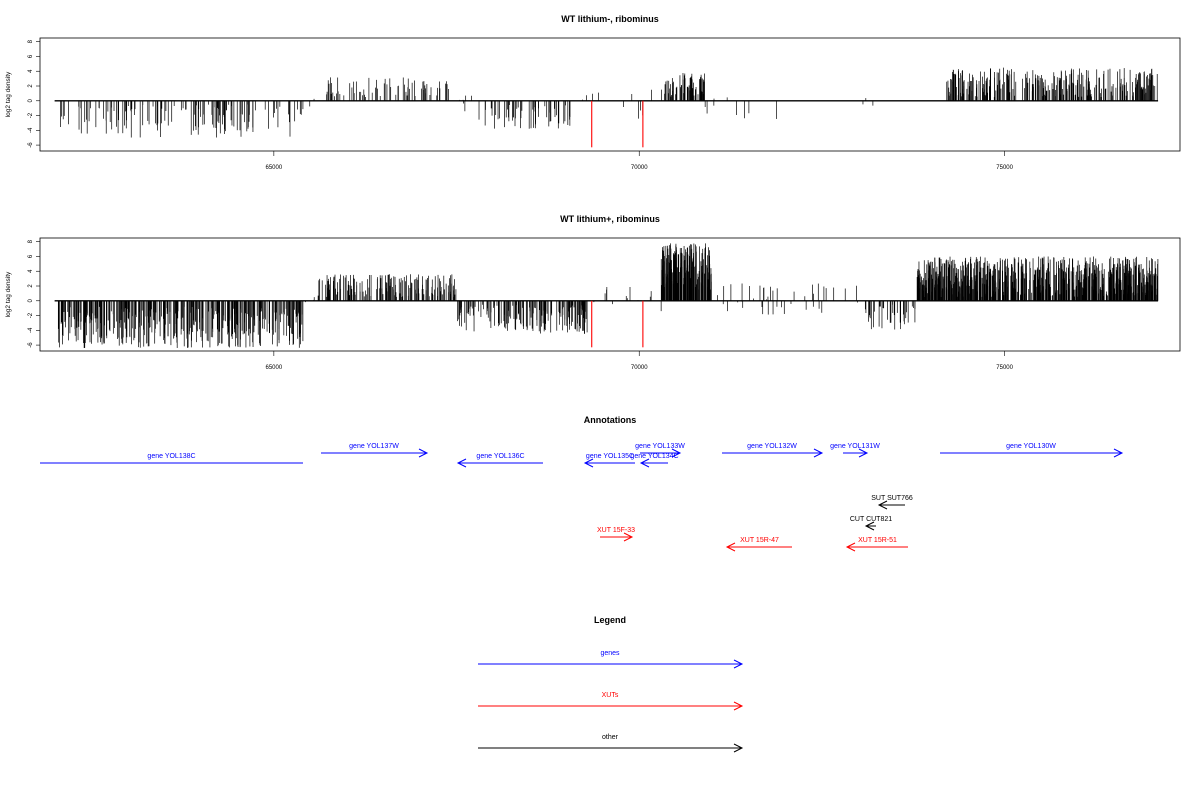 Image resolution: width=1200 pixels, height=800 pixels. What do you see at coordinates (610, 620) in the screenshot?
I see `legend-title: Legend` at bounding box center [610, 620].